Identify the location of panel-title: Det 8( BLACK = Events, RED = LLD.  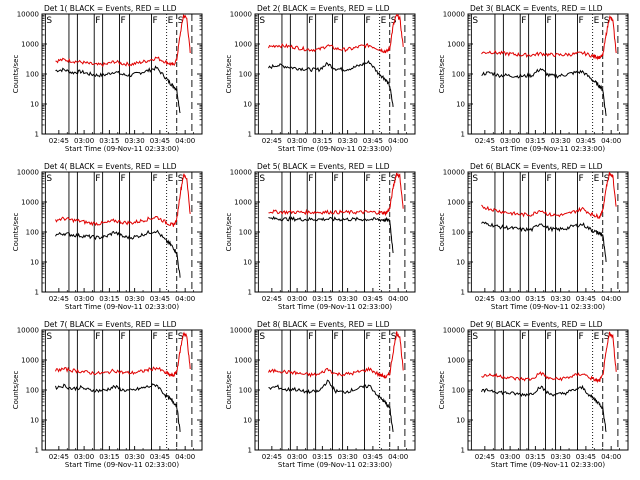
(323, 324).